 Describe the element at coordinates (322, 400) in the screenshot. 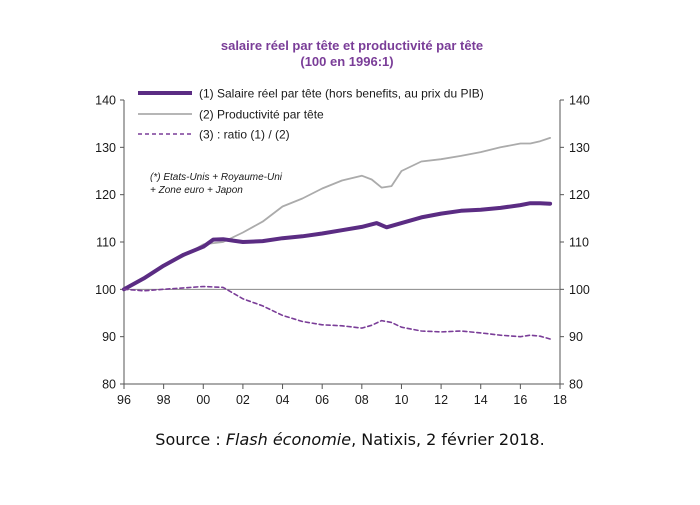

I see `x-tick-label: 06` at that location.